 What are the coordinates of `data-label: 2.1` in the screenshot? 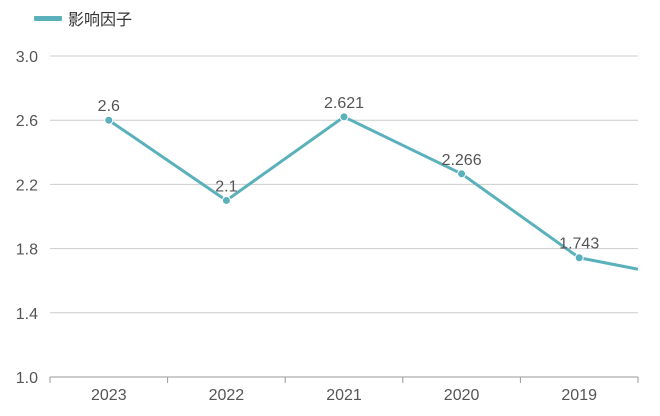 It's located at (226, 186).